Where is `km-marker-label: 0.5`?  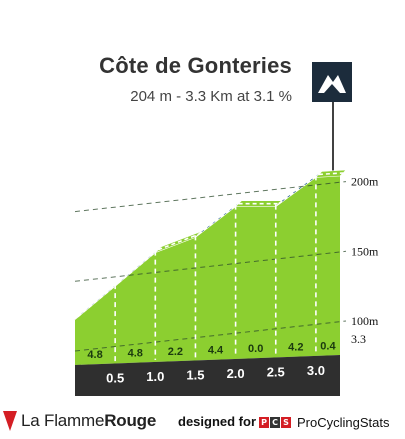
km-marker-label: 0.5 is located at coordinates (115, 377).